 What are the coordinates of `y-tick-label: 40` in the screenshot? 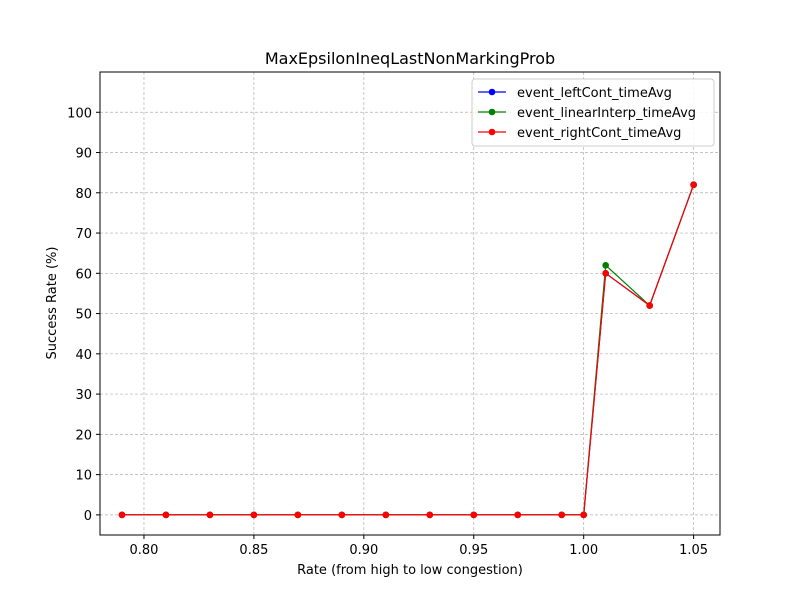 It's located at (83, 355).